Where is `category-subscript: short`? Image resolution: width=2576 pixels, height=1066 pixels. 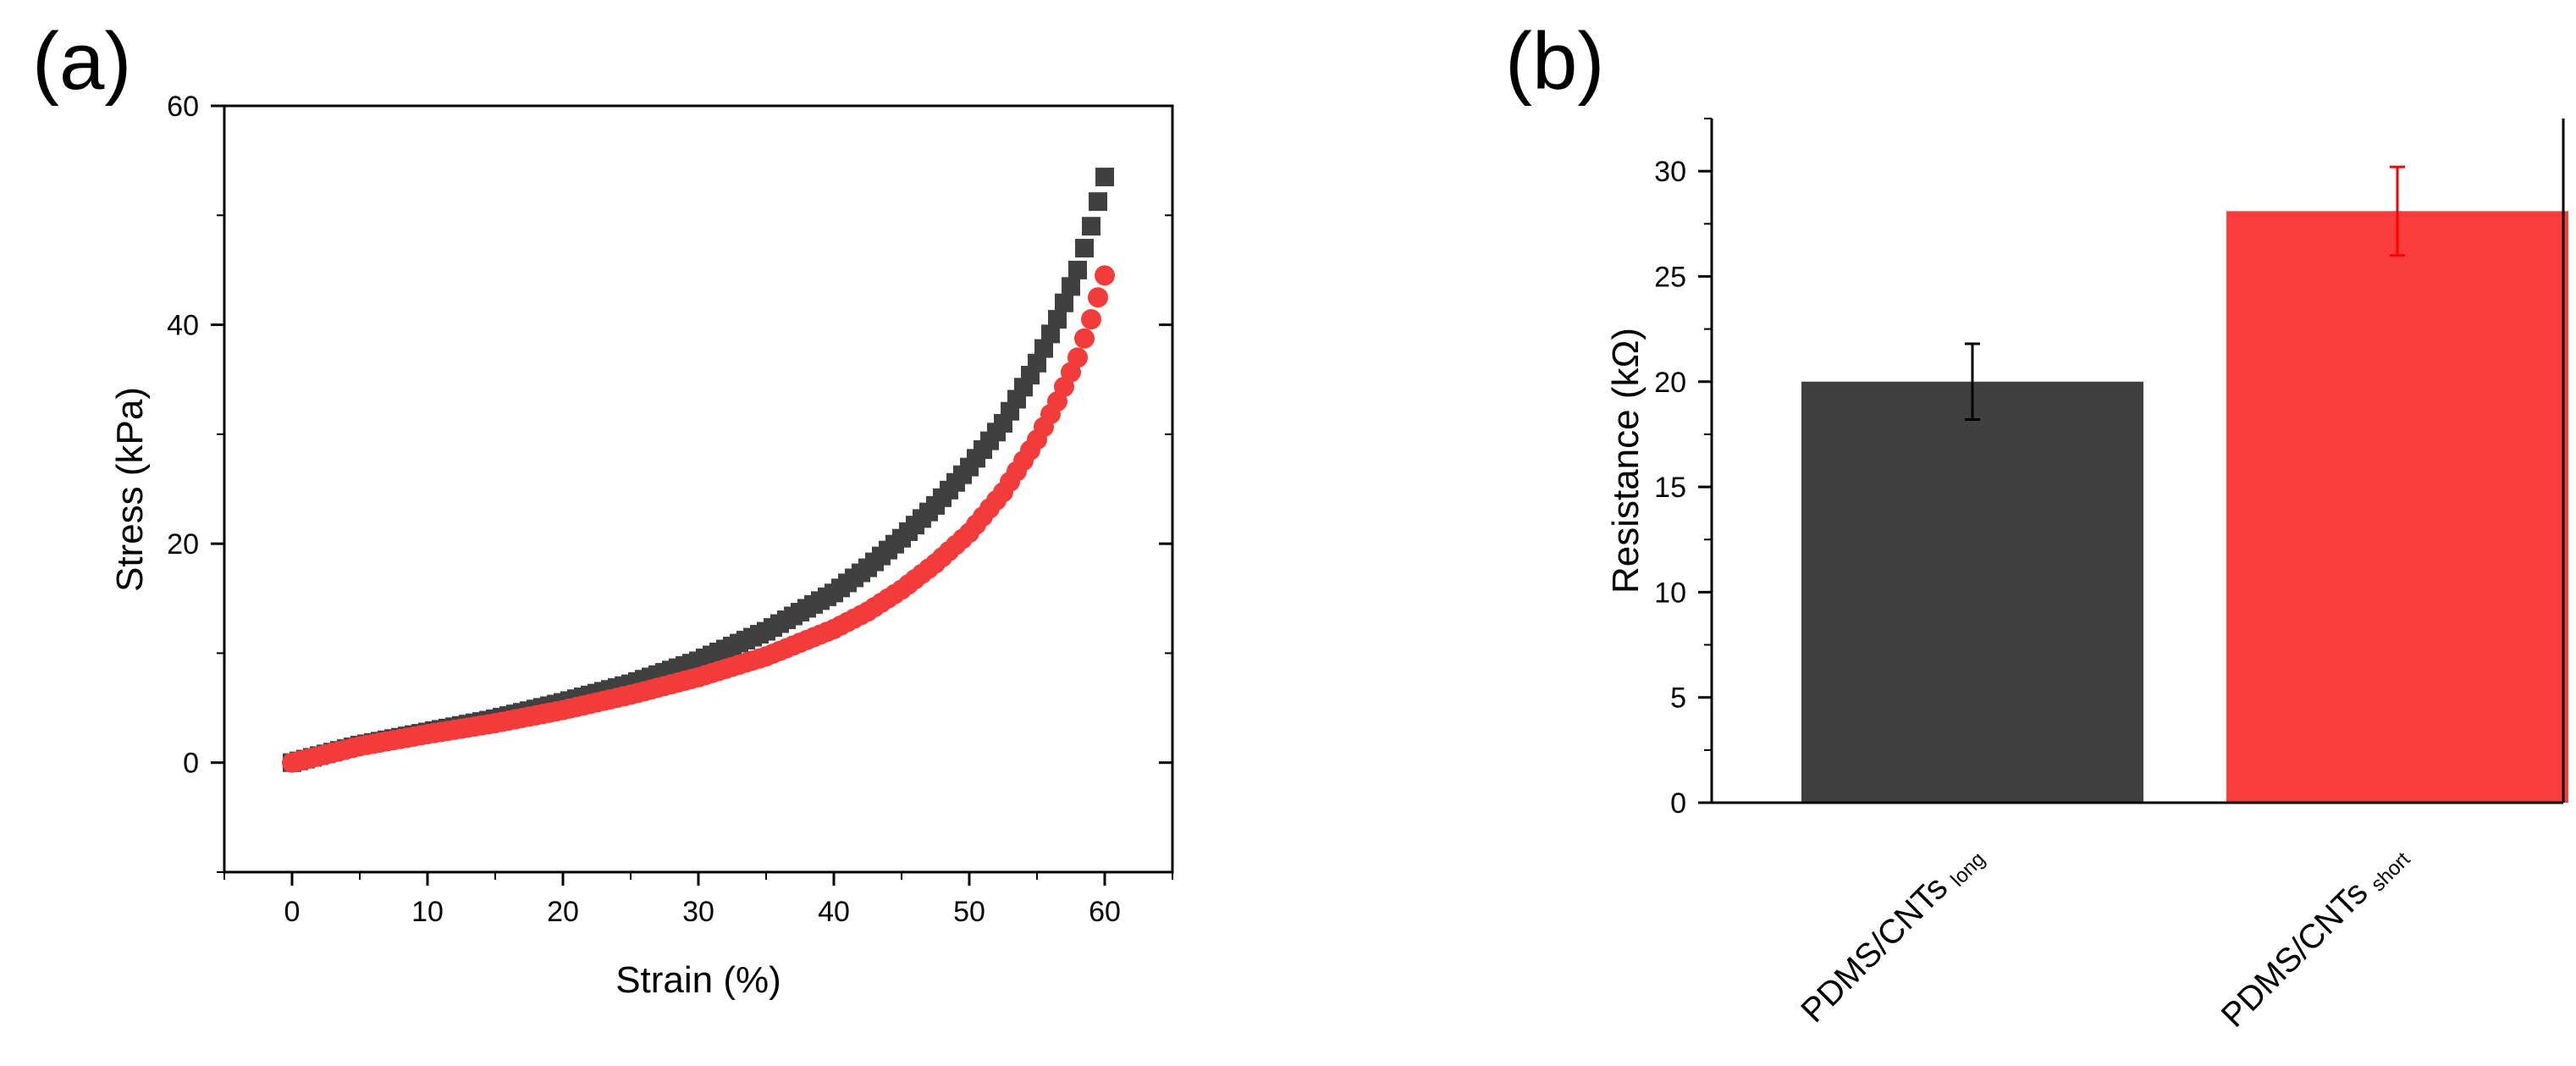
category-subscript: short is located at coordinates (2391, 872).